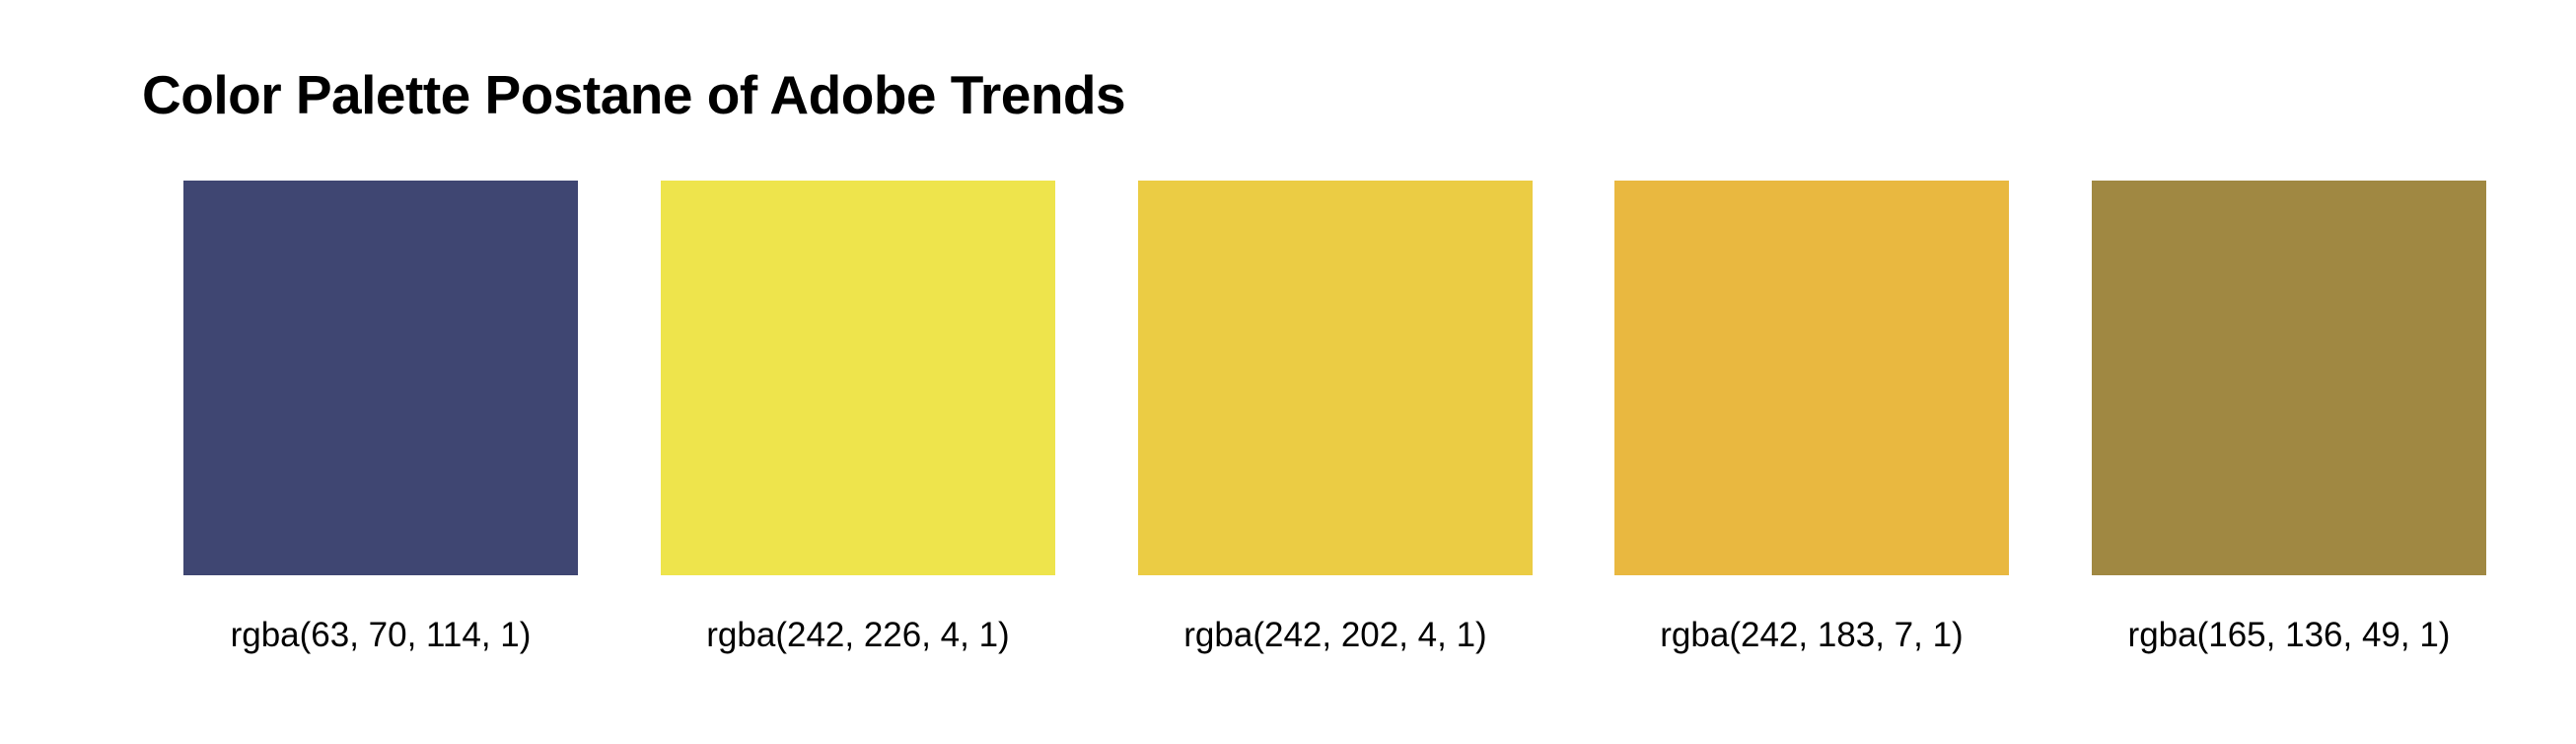  Describe the element at coordinates (634, 94) in the screenshot. I see `page-title: Color Palette Postane of Adobe Trends` at that location.